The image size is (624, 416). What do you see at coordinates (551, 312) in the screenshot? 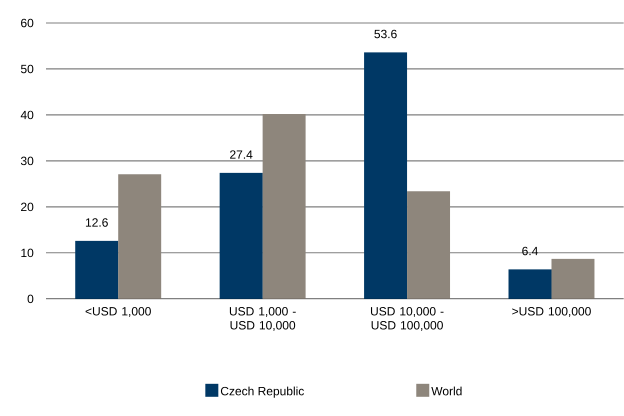
I see `x-tick-label: >USD 100,000` at bounding box center [551, 312].